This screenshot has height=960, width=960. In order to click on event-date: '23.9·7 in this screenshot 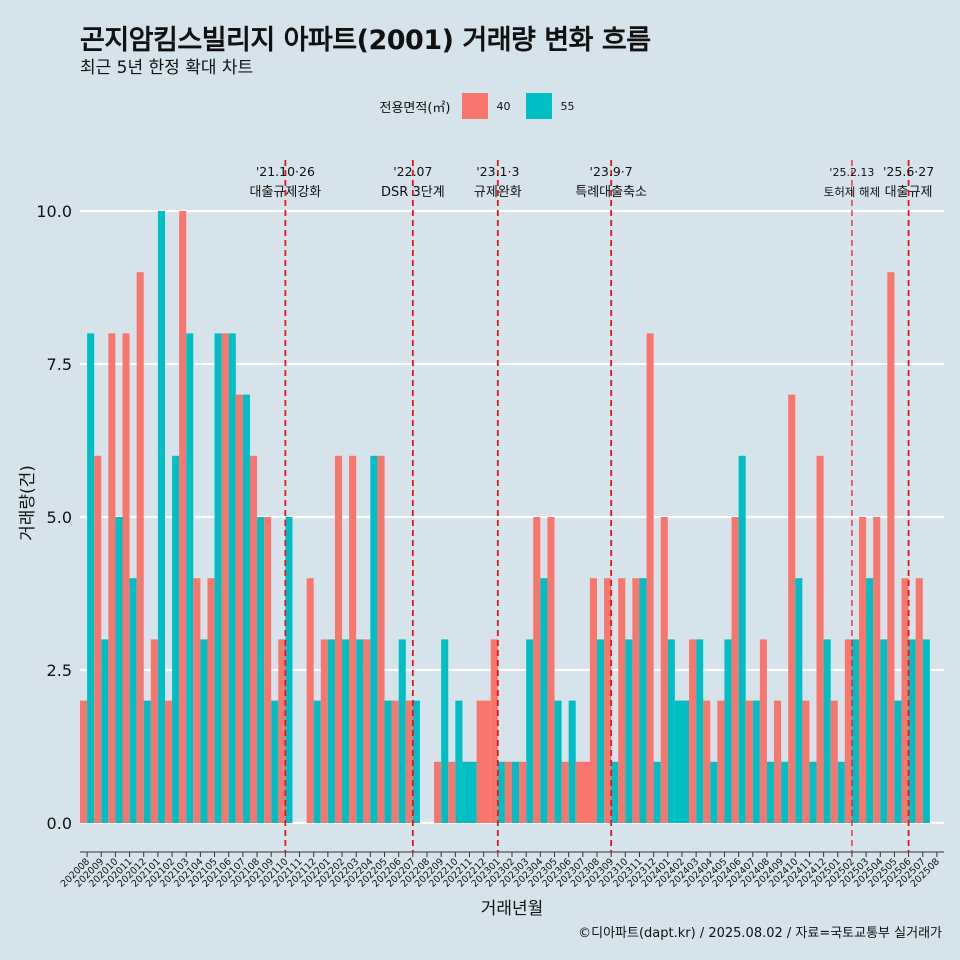, I will do `click(611, 171)`.